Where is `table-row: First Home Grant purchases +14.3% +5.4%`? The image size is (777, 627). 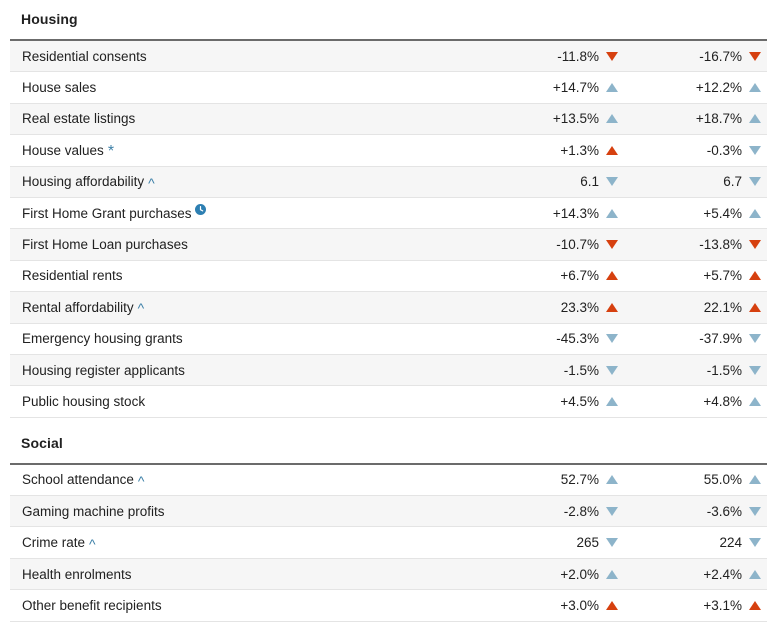 table-row: First Home Grant purchases +14.3% +5.4% is located at coordinates (388, 214).